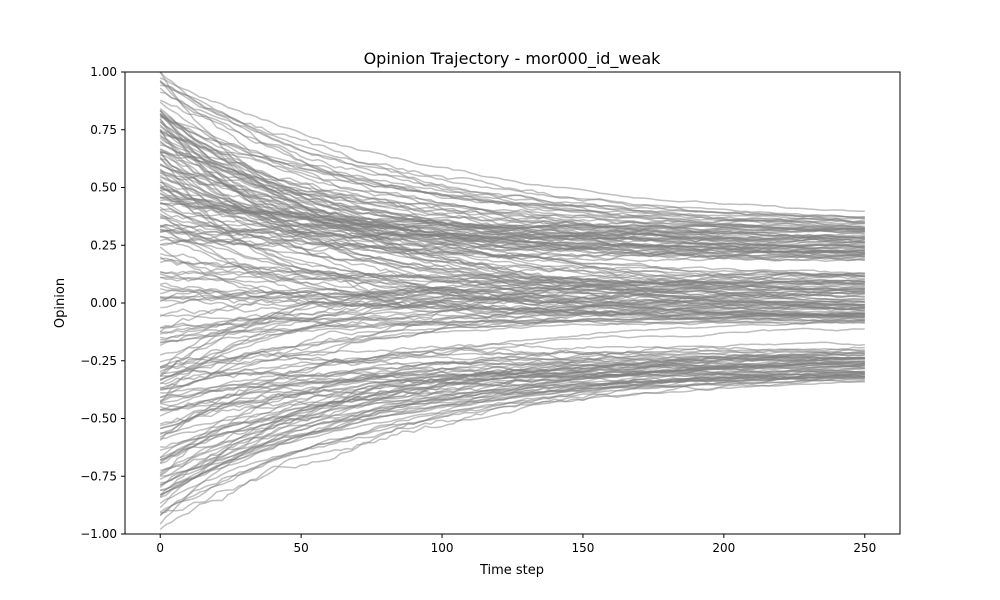  I want to click on y-tick-label: 0.75, so click(103, 130).